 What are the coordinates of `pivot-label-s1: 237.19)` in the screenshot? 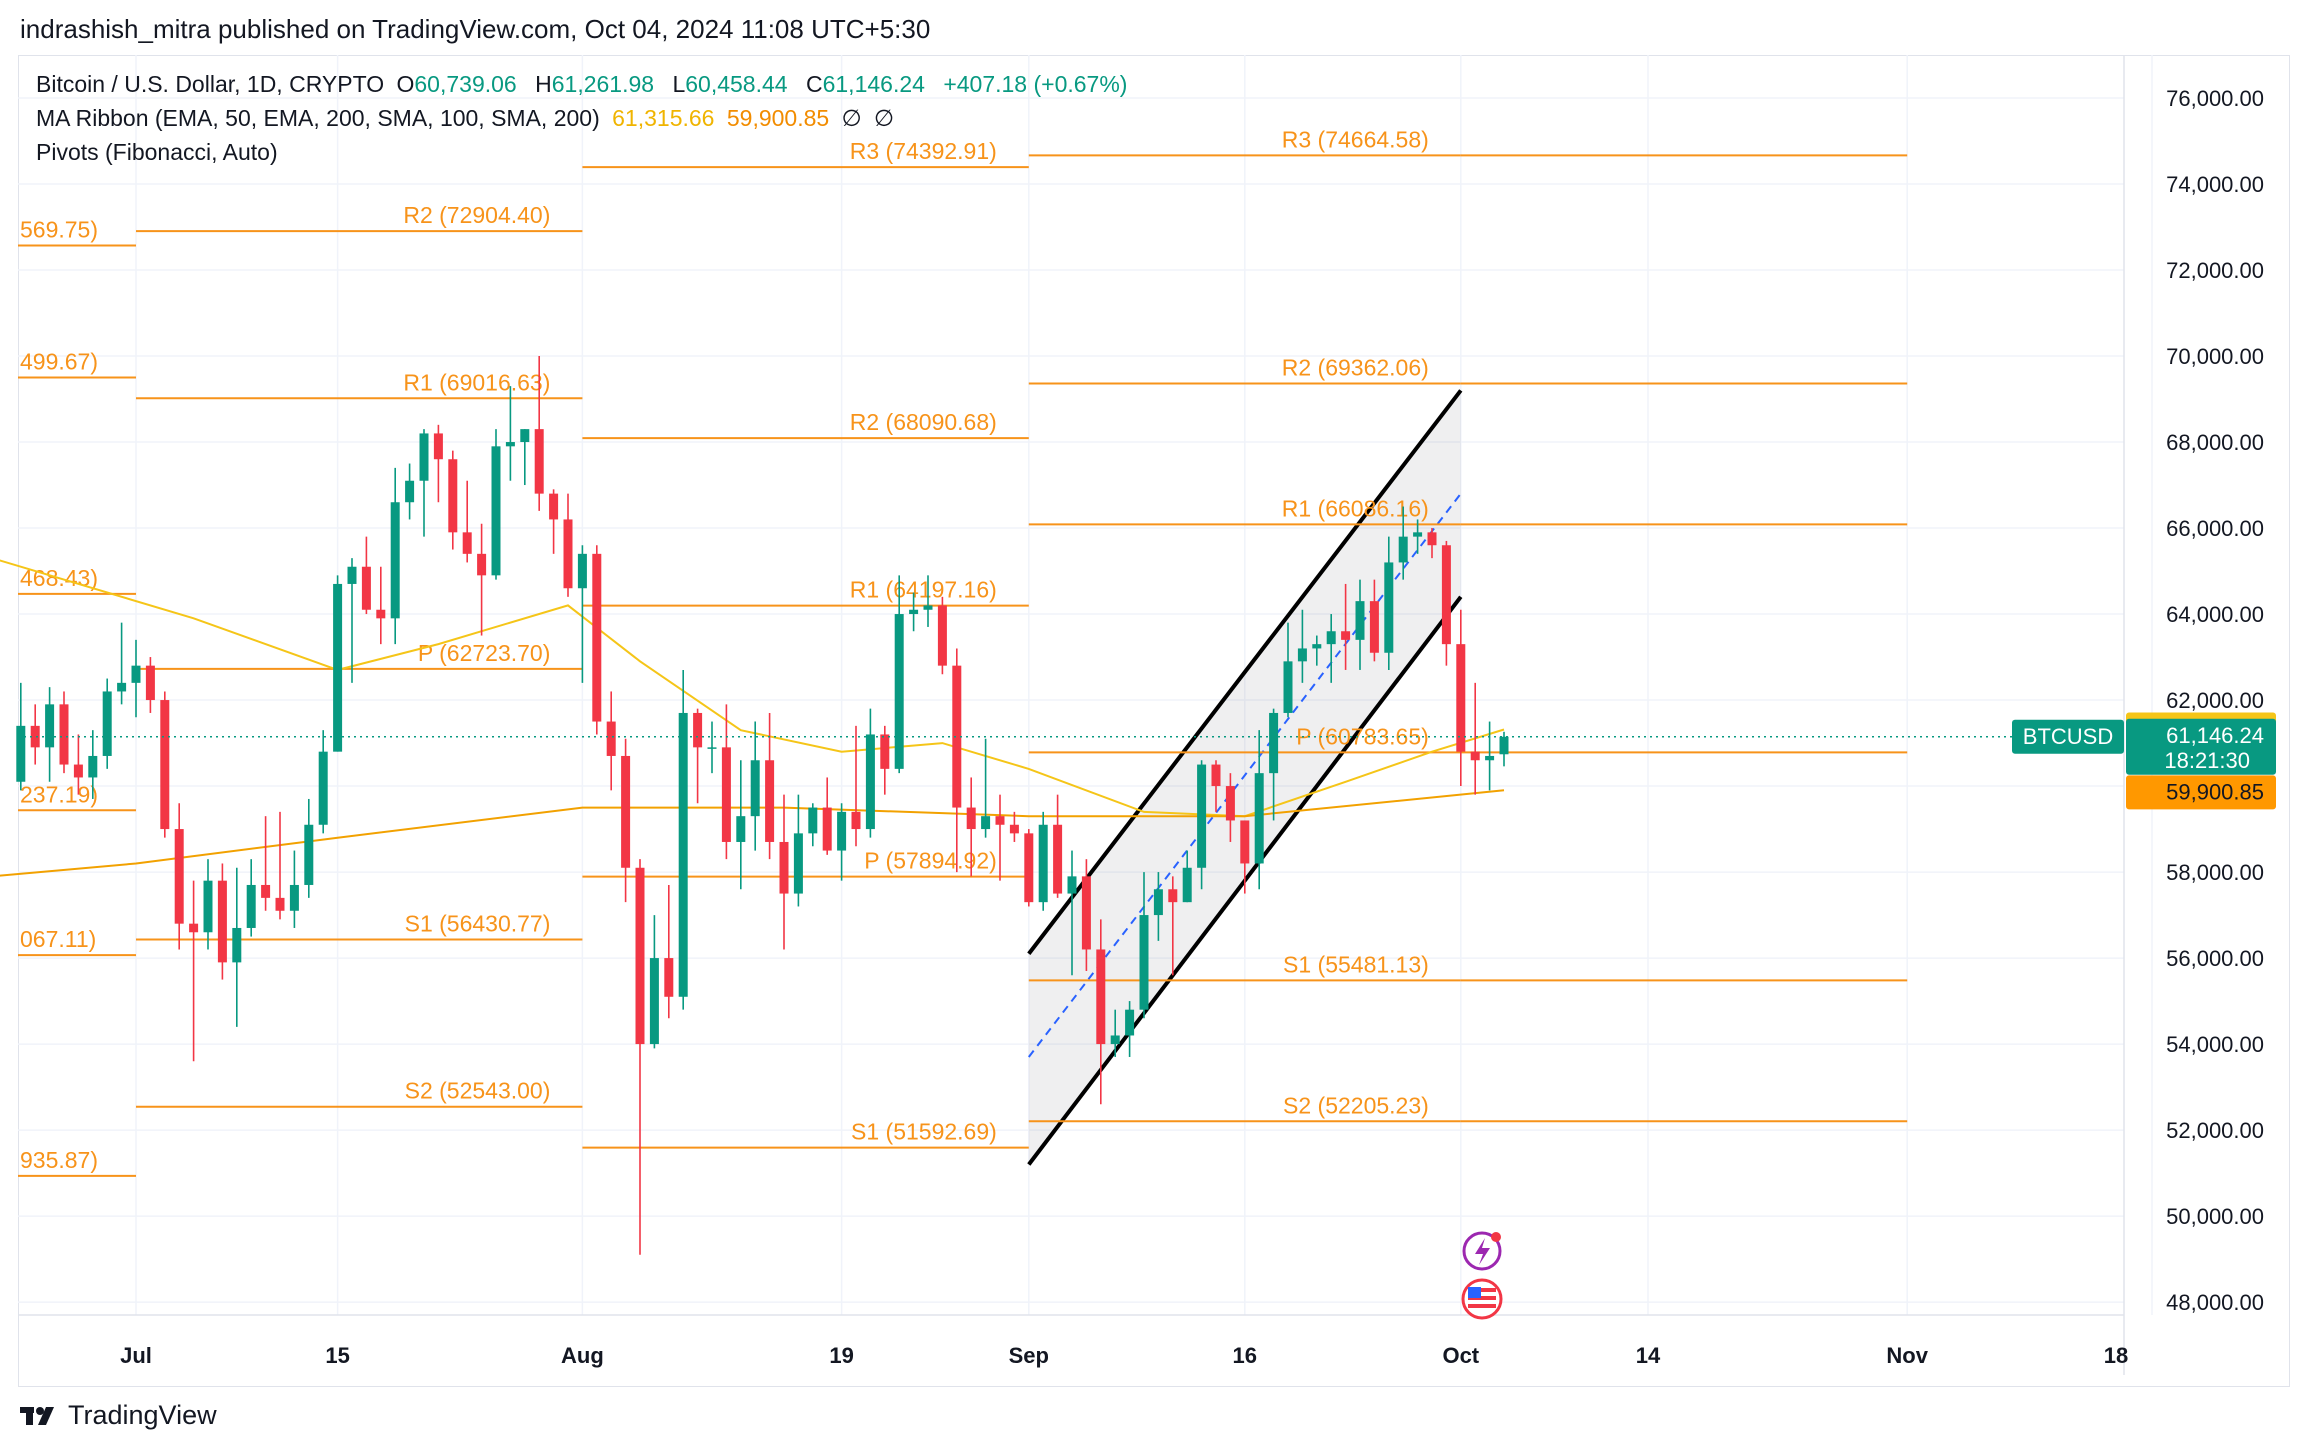 It's located at (59, 794).